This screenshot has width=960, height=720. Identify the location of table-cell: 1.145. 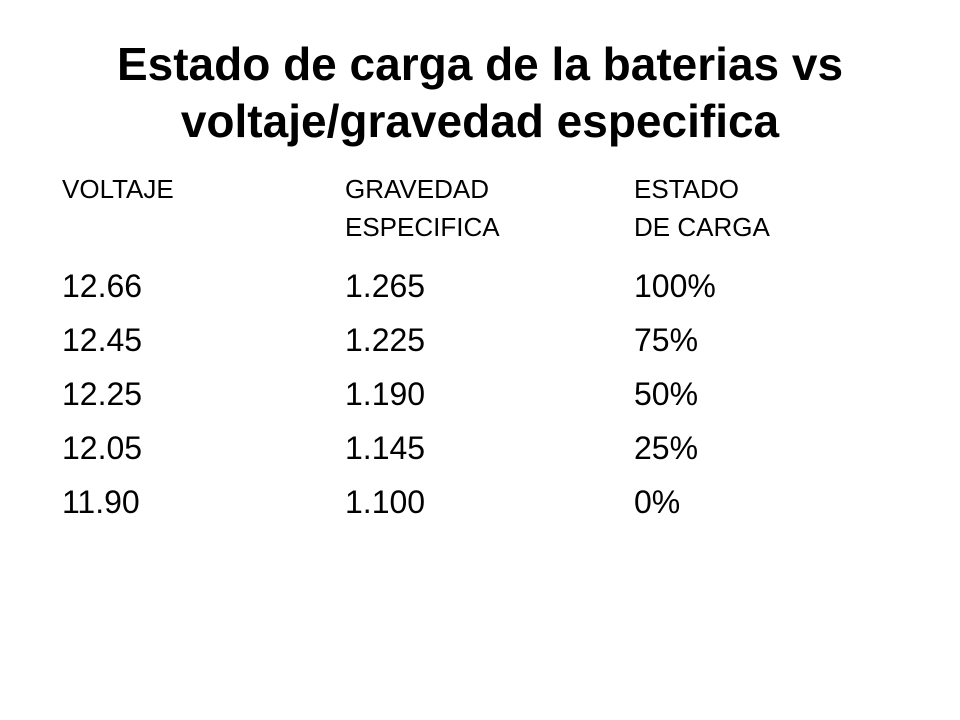
(385, 448).